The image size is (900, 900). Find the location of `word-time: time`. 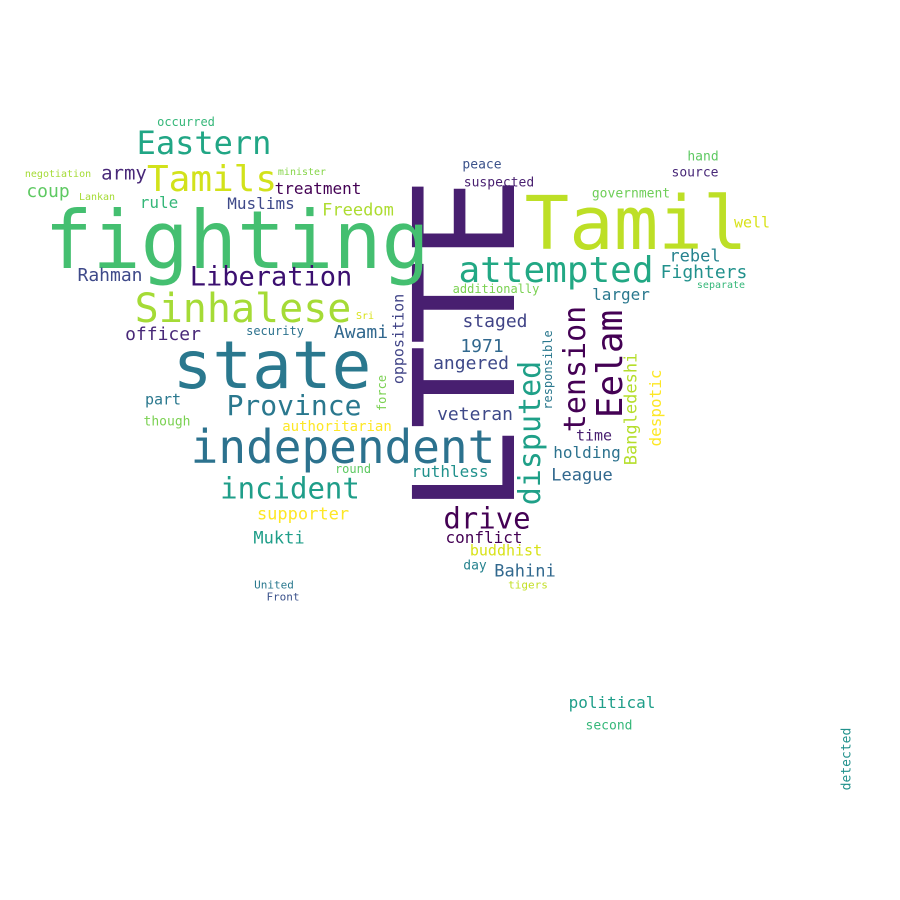

word-time: time is located at coordinates (594, 435).